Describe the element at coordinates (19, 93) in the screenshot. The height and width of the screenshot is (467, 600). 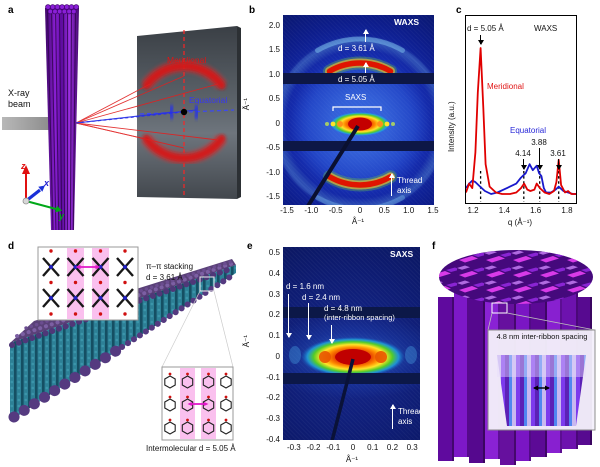
I see `xray-beam-label-1: X-ray` at that location.